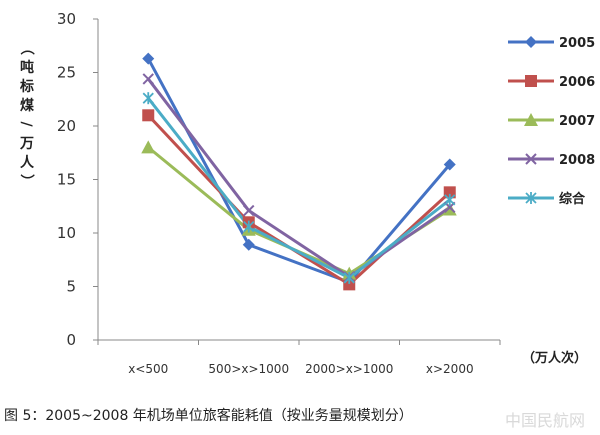 The width and height of the screenshot is (600, 435). What do you see at coordinates (66, 73) in the screenshot?
I see `y-tick-label: 25` at bounding box center [66, 73].